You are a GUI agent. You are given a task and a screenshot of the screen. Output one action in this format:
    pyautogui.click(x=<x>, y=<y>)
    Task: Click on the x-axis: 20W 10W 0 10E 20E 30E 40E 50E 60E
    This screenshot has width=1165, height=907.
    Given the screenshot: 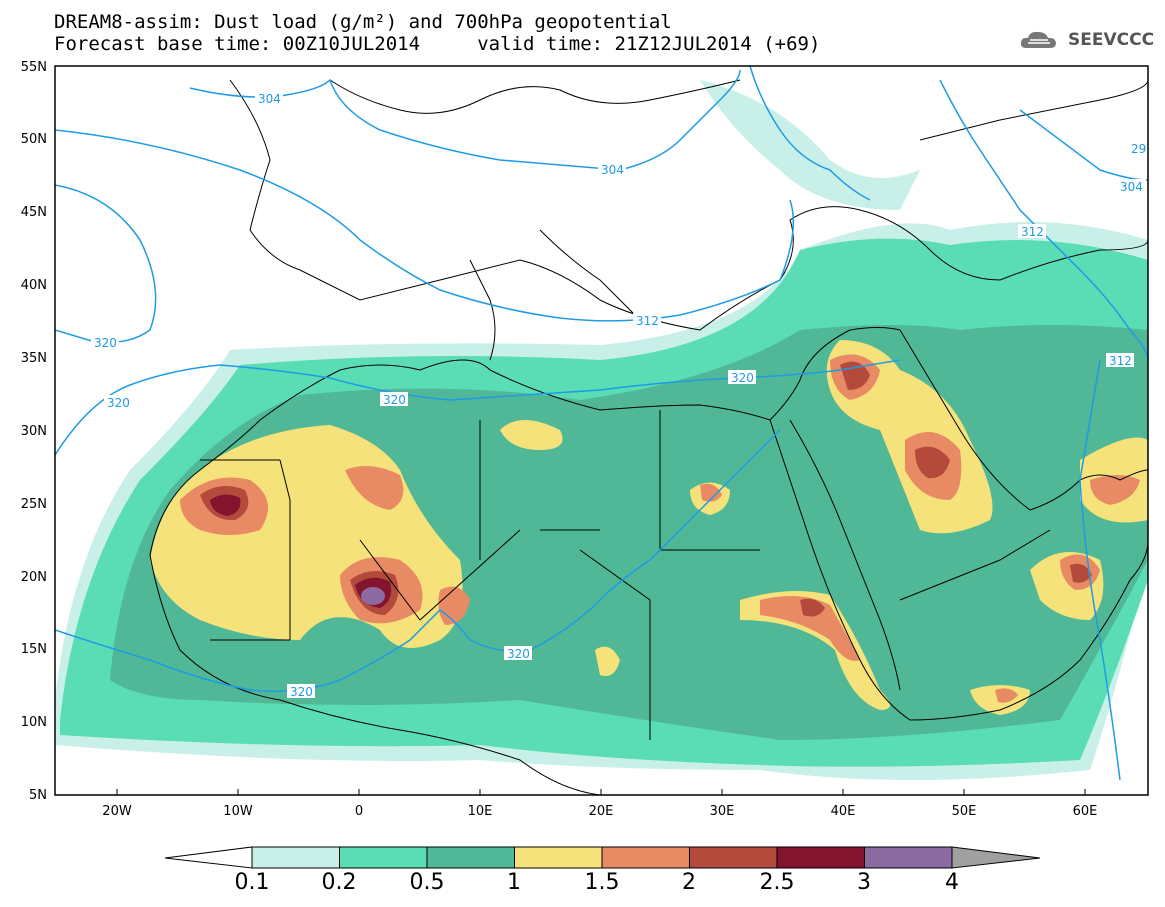 What is the action you would take?
    pyautogui.click(x=599, y=804)
    